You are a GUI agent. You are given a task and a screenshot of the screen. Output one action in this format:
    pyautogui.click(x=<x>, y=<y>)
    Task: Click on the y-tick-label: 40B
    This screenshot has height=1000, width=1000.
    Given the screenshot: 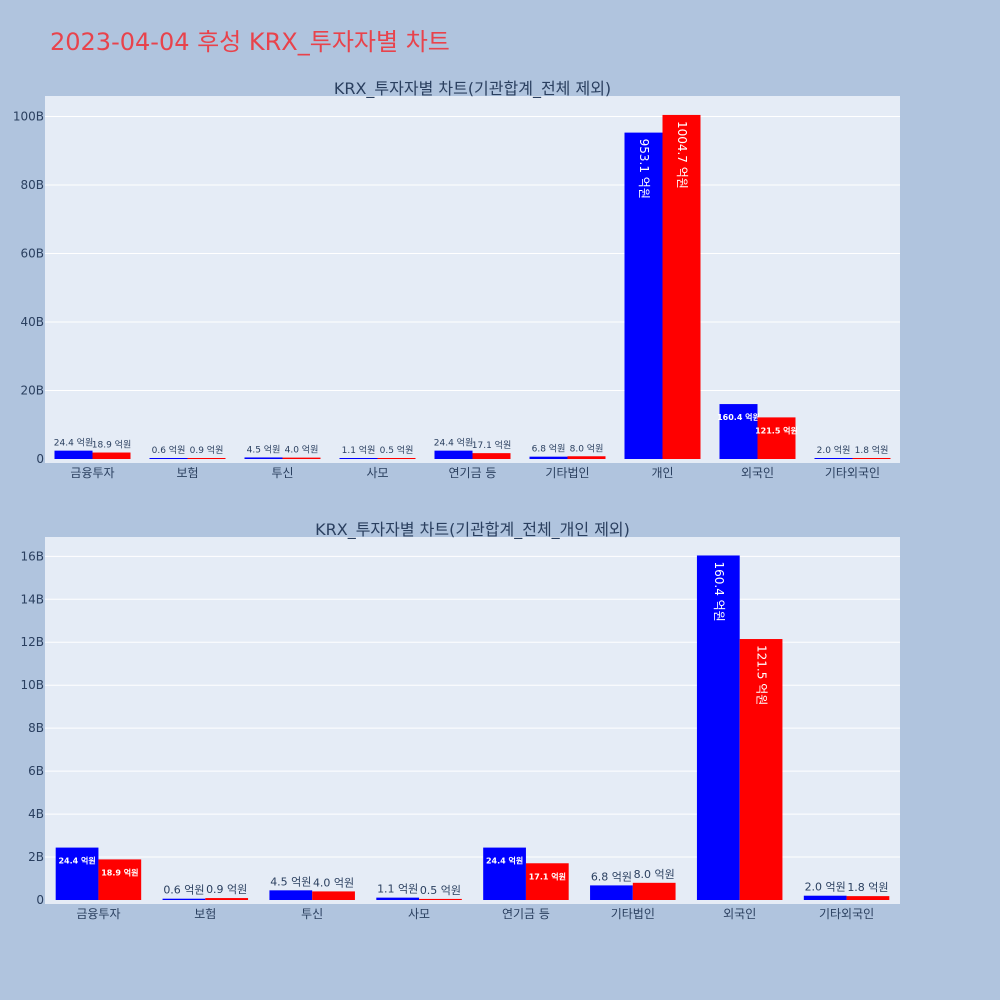 What is the action you would take?
    pyautogui.click(x=32, y=322)
    